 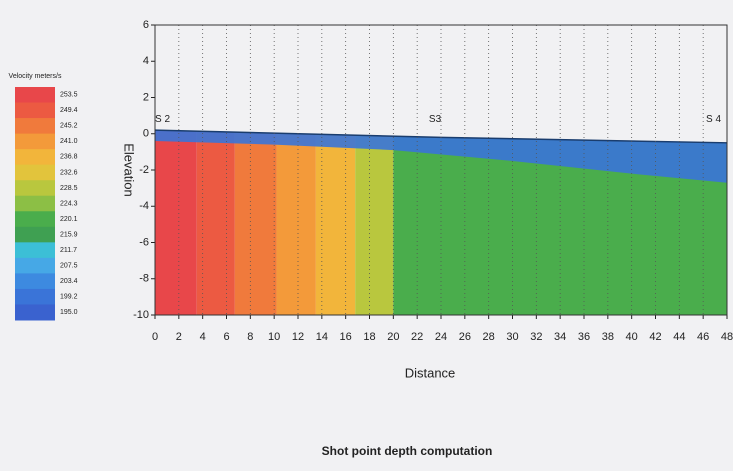 I want to click on x-tick-label: 38, so click(x=608, y=337).